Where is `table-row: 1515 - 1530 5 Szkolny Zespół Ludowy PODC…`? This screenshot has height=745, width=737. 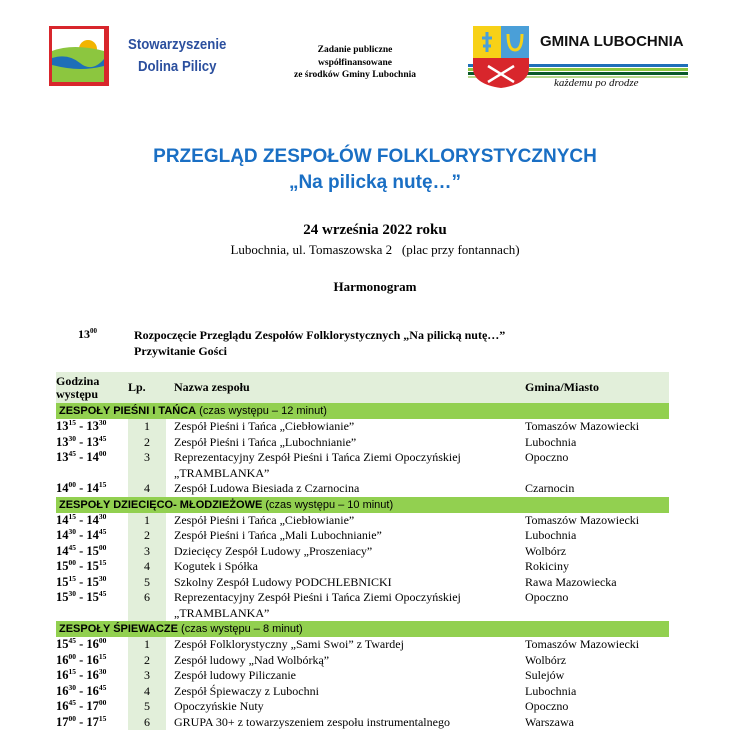
table-row: 1515 - 1530 5 Szkolny Zespół Ludowy PODC… is located at coordinates (362, 581).